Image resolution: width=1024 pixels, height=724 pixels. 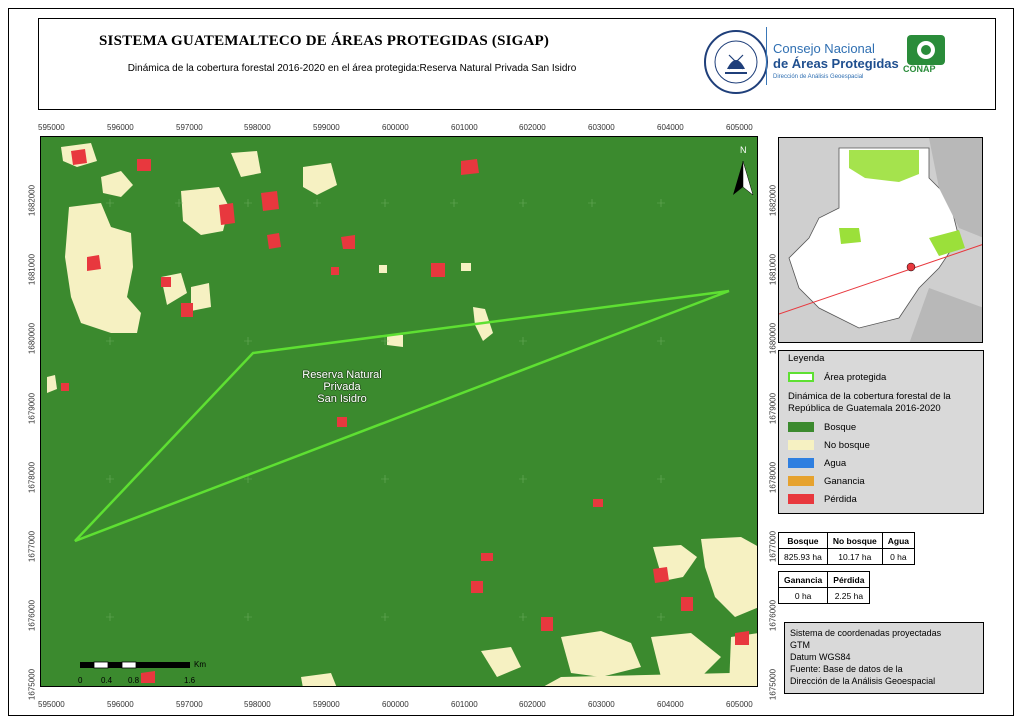 I want to click on y-tick: 1675000, so click(x=32, y=684).